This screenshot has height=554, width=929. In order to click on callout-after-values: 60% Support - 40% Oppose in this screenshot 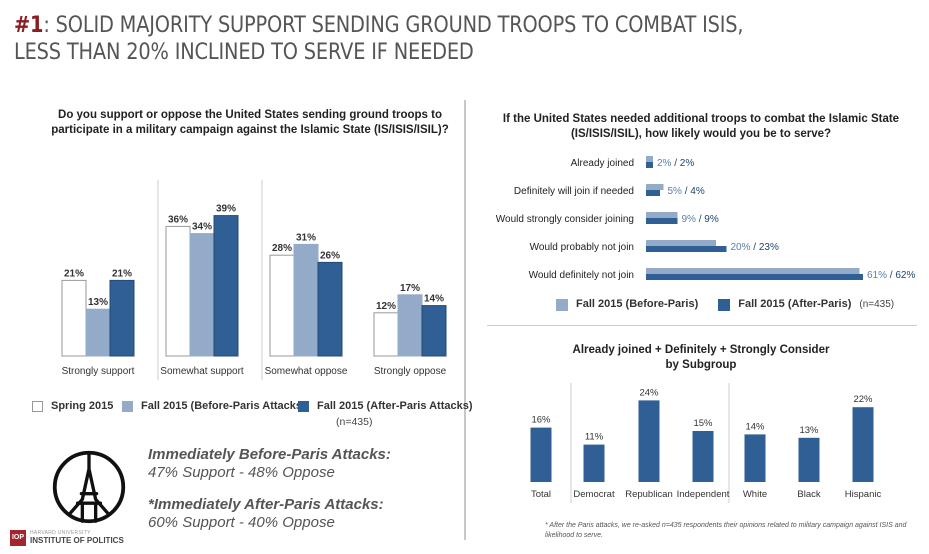, I will do `click(241, 522)`.